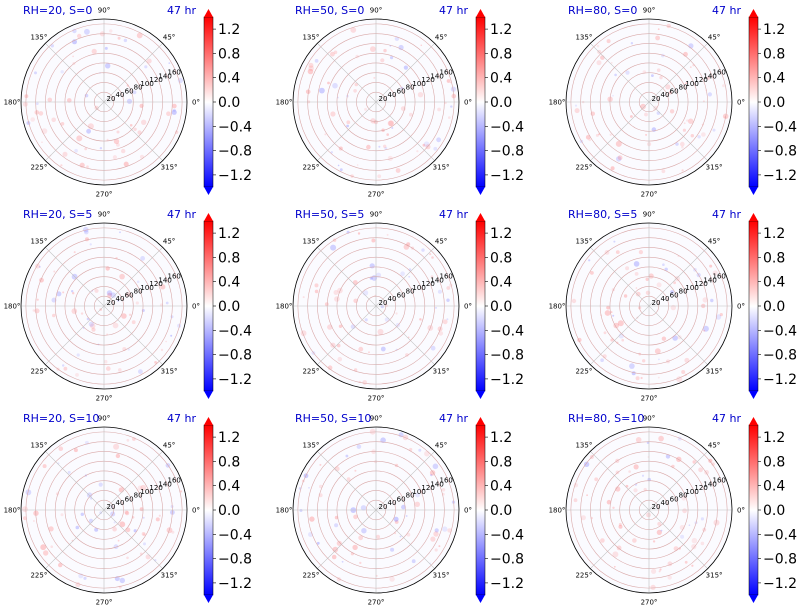  Describe the element at coordinates (649, 510) in the screenshot. I see `angular-gridline` at that location.